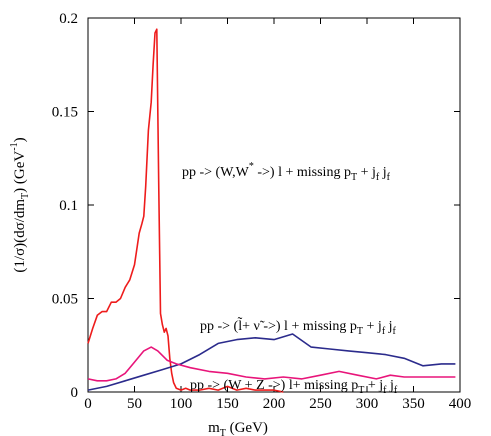  What do you see at coordinates (68, 206) in the screenshot?
I see `y-tick-label: 0.1` at bounding box center [68, 206].